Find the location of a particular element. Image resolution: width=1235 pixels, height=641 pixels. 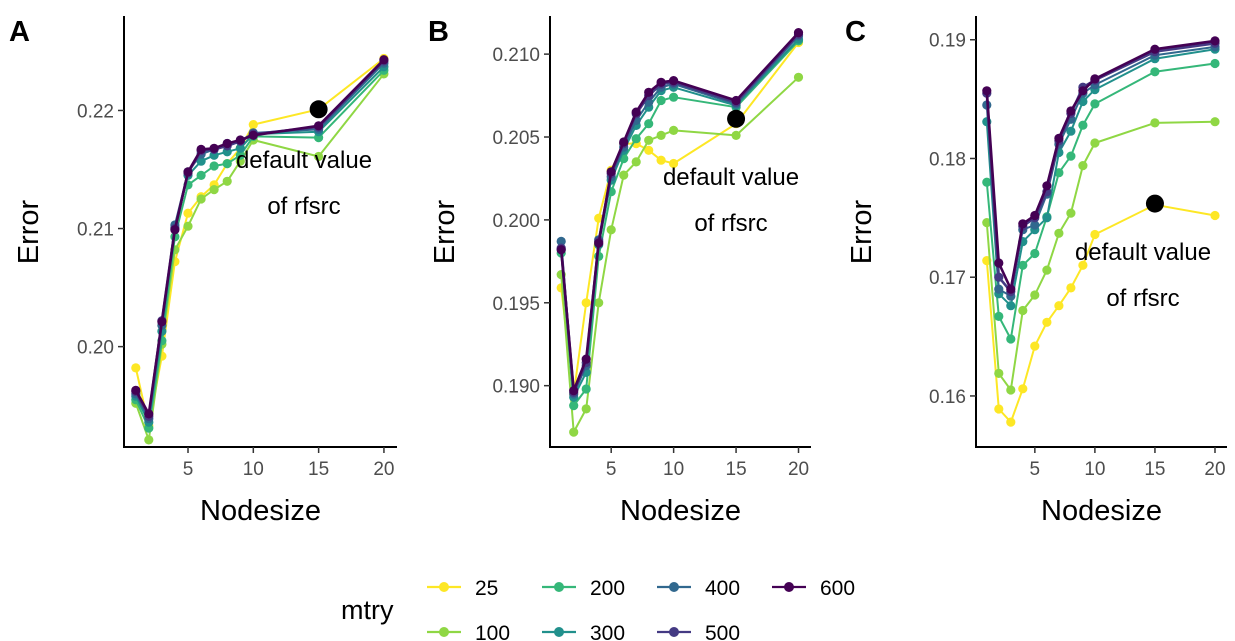

y-tick-label: 0.18 is located at coordinates (947, 159).